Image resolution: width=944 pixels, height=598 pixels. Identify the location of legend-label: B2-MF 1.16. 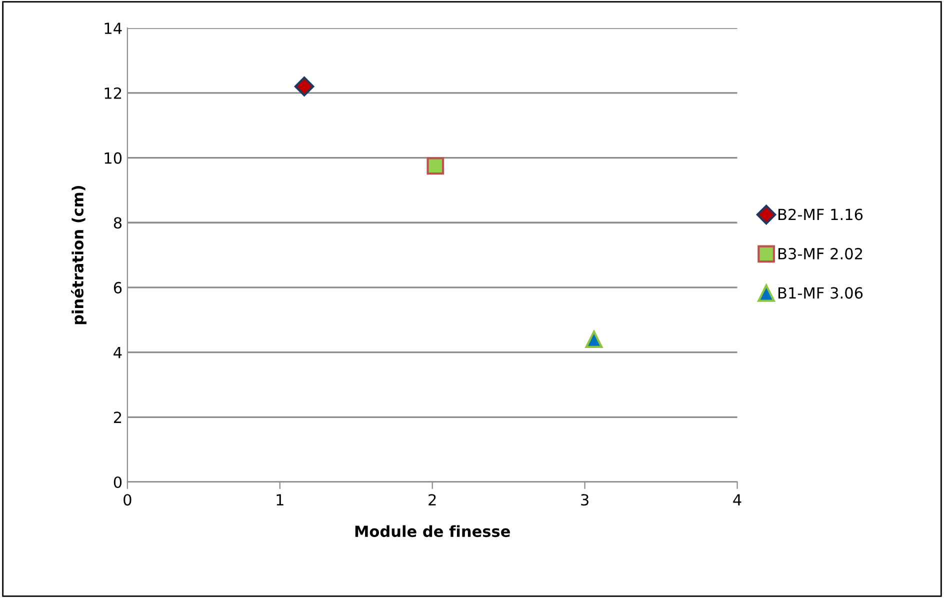
(820, 214).